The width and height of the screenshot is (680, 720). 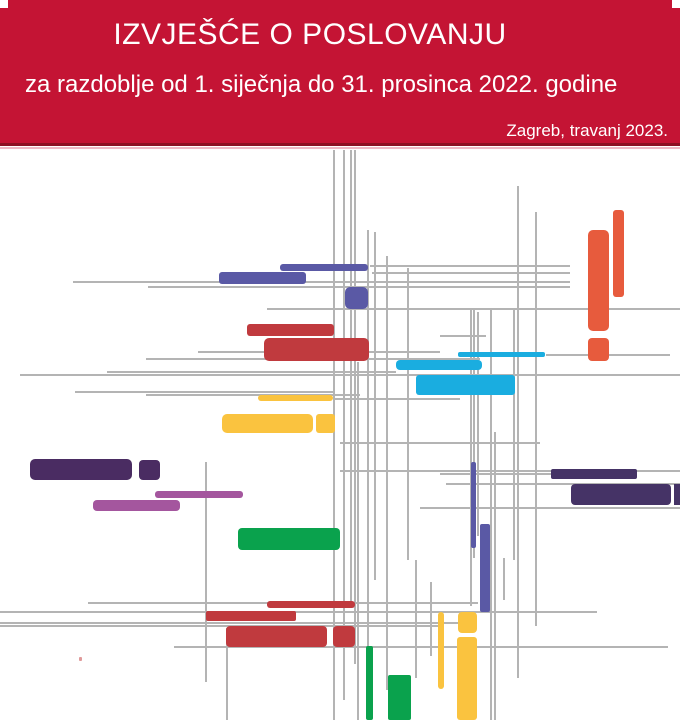 I want to click on banner-underline, so click(x=340, y=148).